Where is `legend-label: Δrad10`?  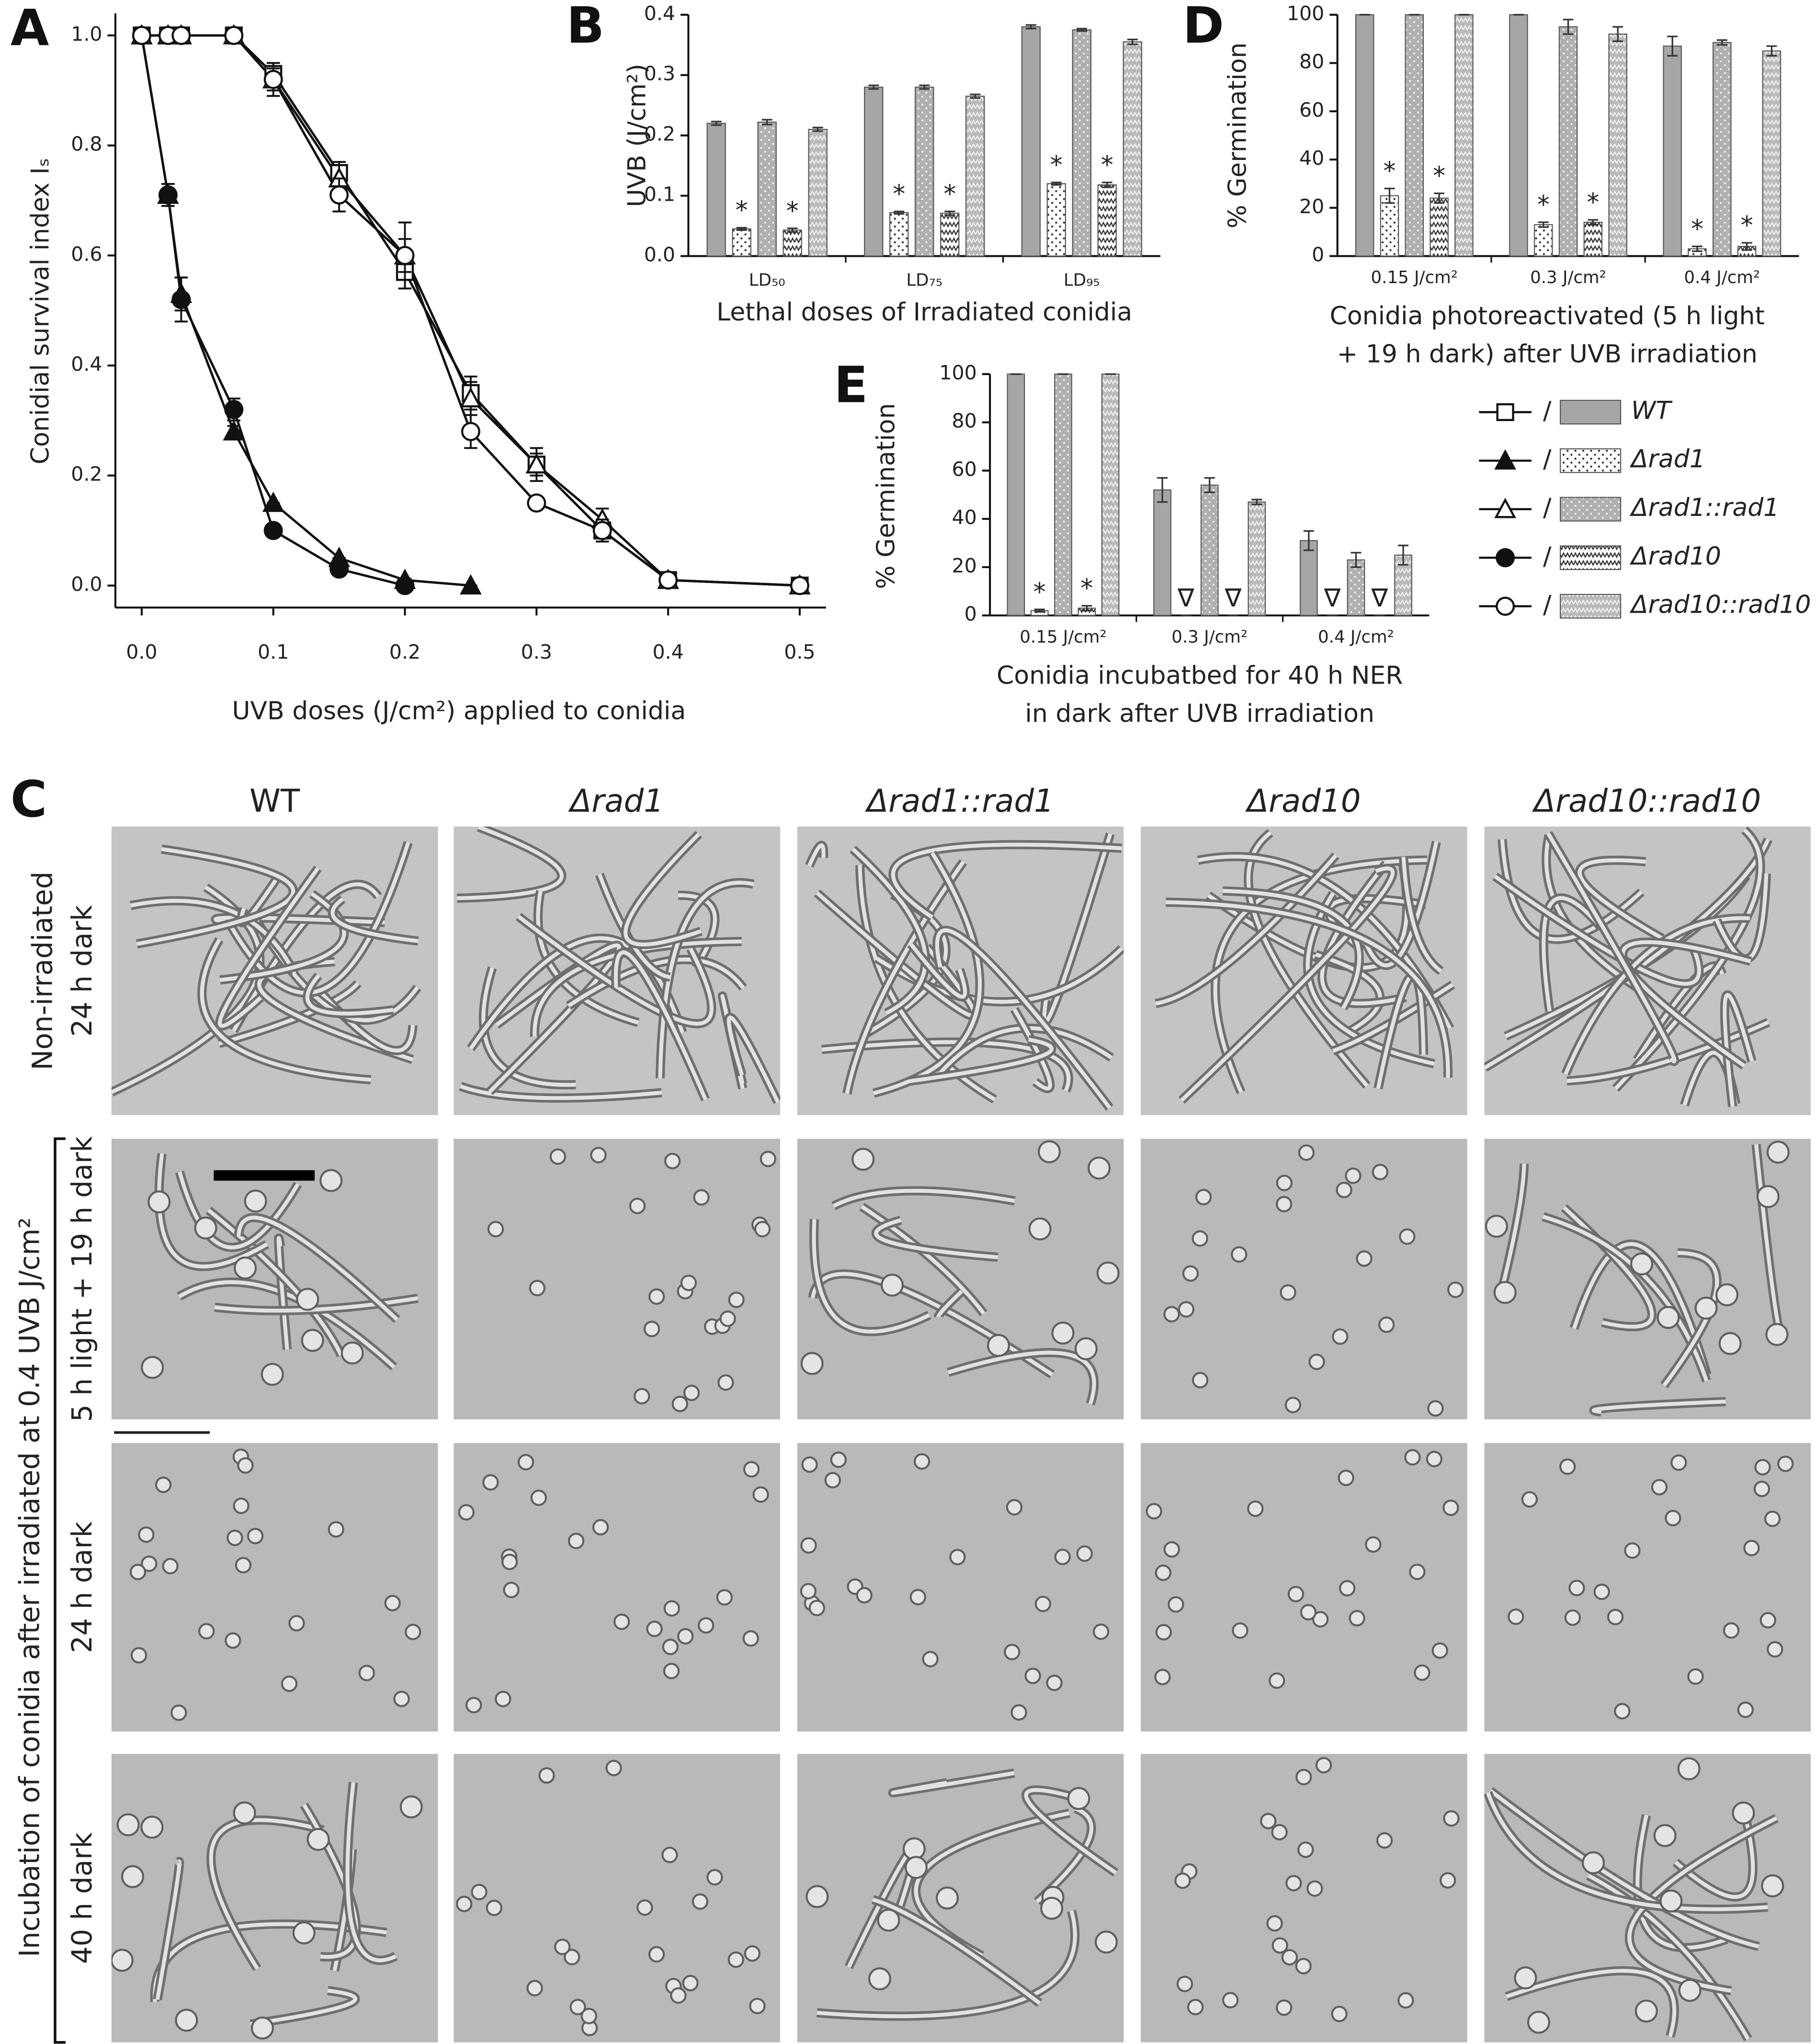 legend-label: Δrad10 is located at coordinates (1675, 556).